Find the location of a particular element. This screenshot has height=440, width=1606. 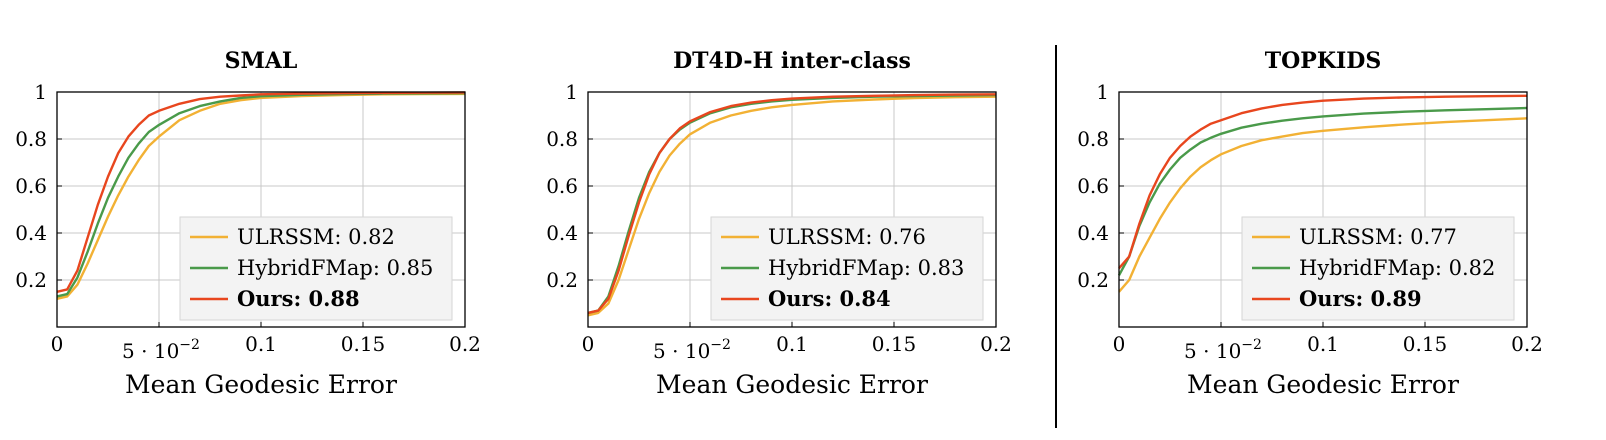

legend-entry: HybridFMap: 0.83 is located at coordinates (866, 268).